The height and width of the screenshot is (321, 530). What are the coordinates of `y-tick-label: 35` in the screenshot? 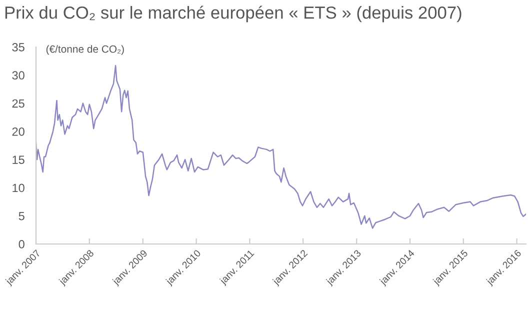 It's located at (18, 47).